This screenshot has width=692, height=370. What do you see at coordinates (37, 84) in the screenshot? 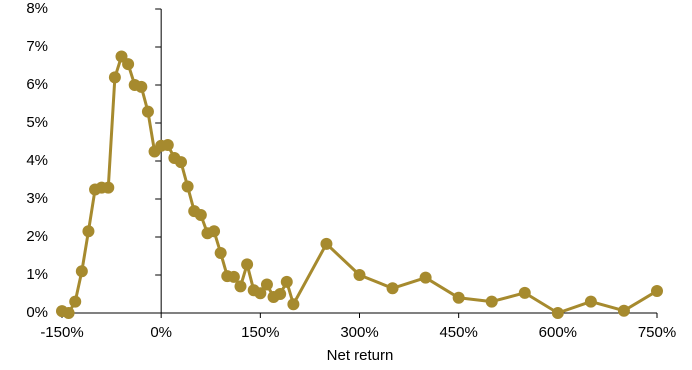
I see `y-tick-label: 6%` at bounding box center [37, 84].